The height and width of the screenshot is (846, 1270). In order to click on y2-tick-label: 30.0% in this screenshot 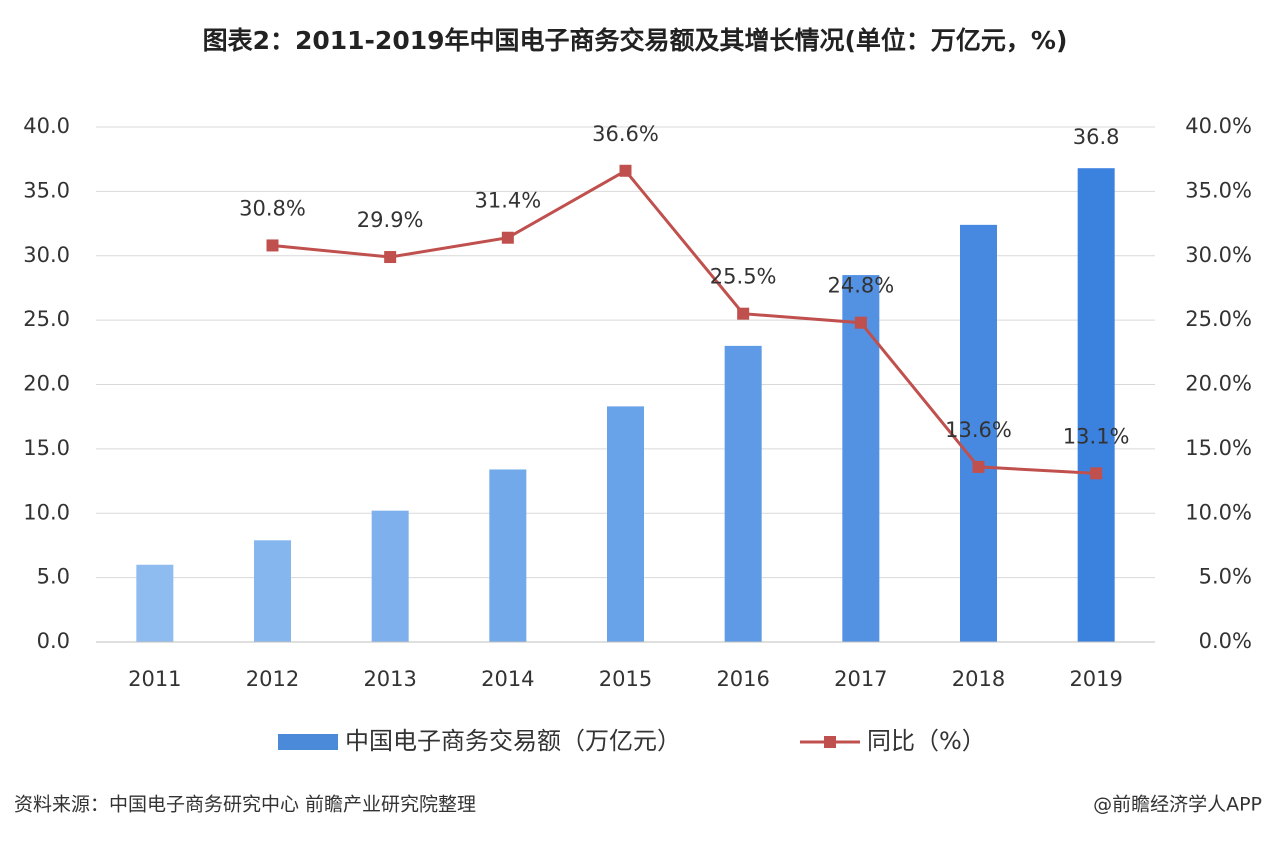, I will do `click(1218, 255)`.